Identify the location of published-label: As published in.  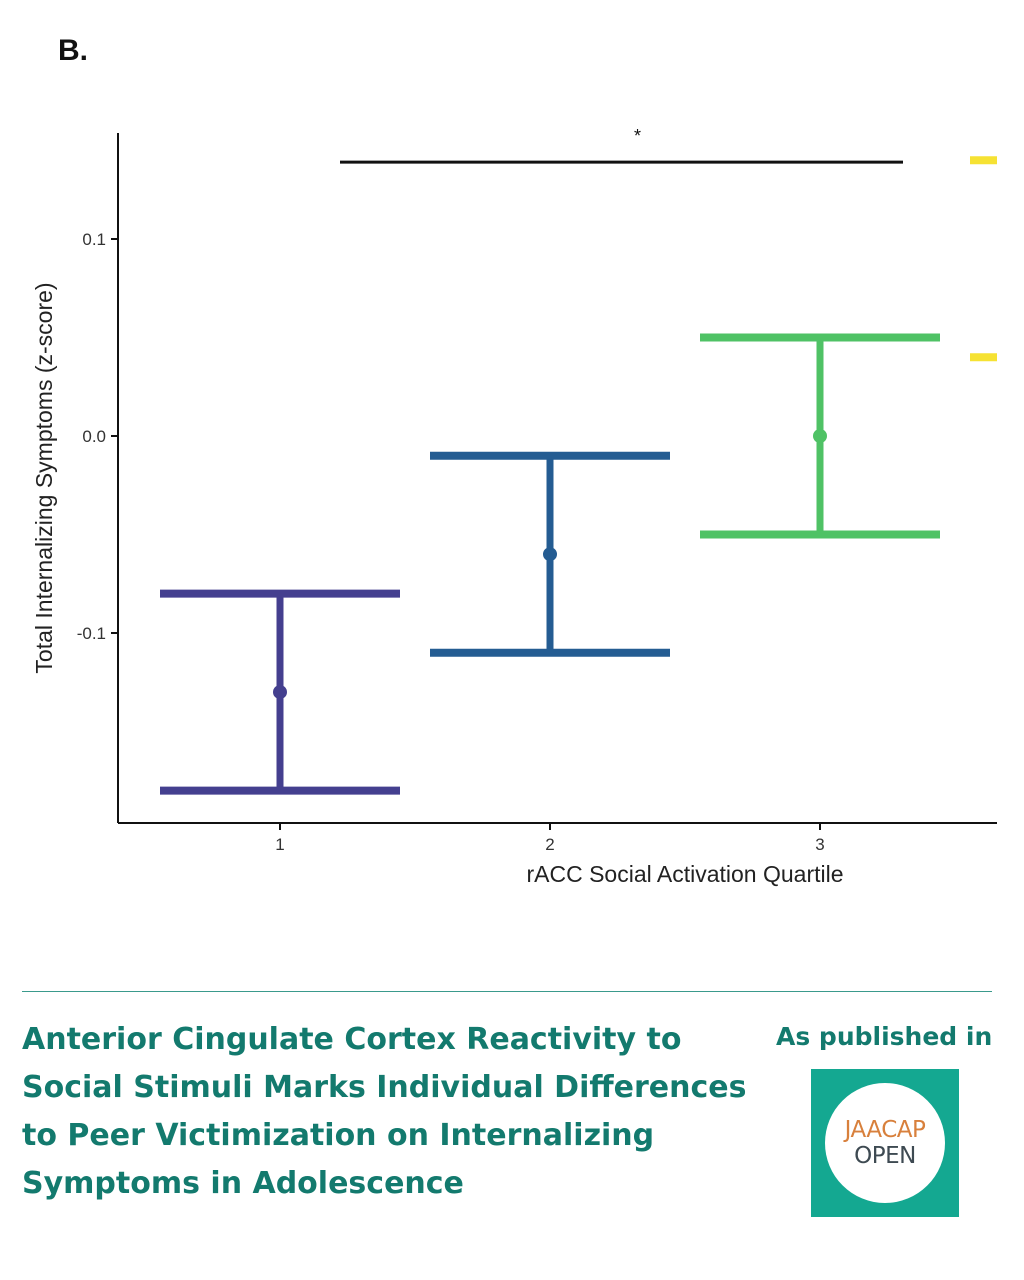
(884, 1036).